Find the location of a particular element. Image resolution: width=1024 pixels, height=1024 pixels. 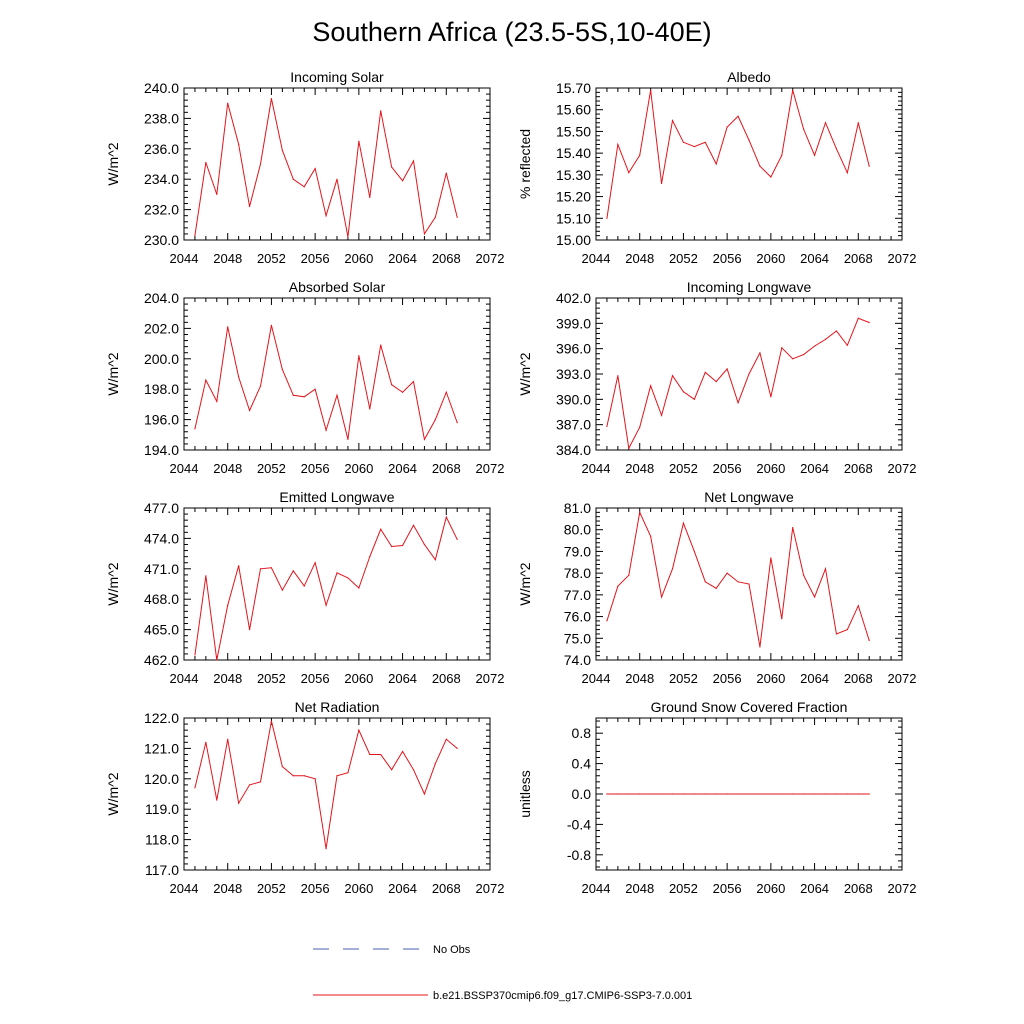

emitted-longwave-ytick-label: 468.0 is located at coordinates (161, 599).